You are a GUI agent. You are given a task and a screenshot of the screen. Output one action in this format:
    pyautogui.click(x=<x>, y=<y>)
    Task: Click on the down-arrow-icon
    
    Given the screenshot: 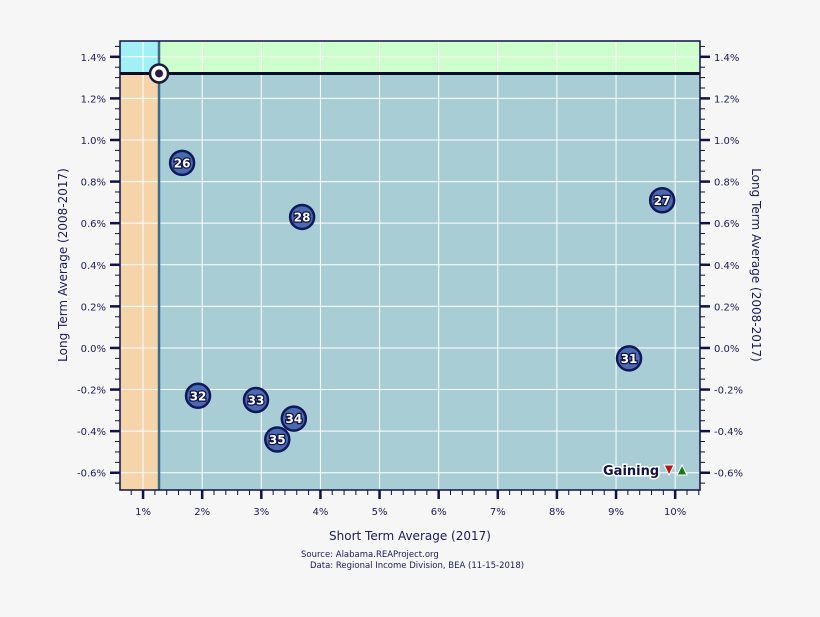 What is the action you would take?
    pyautogui.click(x=669, y=470)
    